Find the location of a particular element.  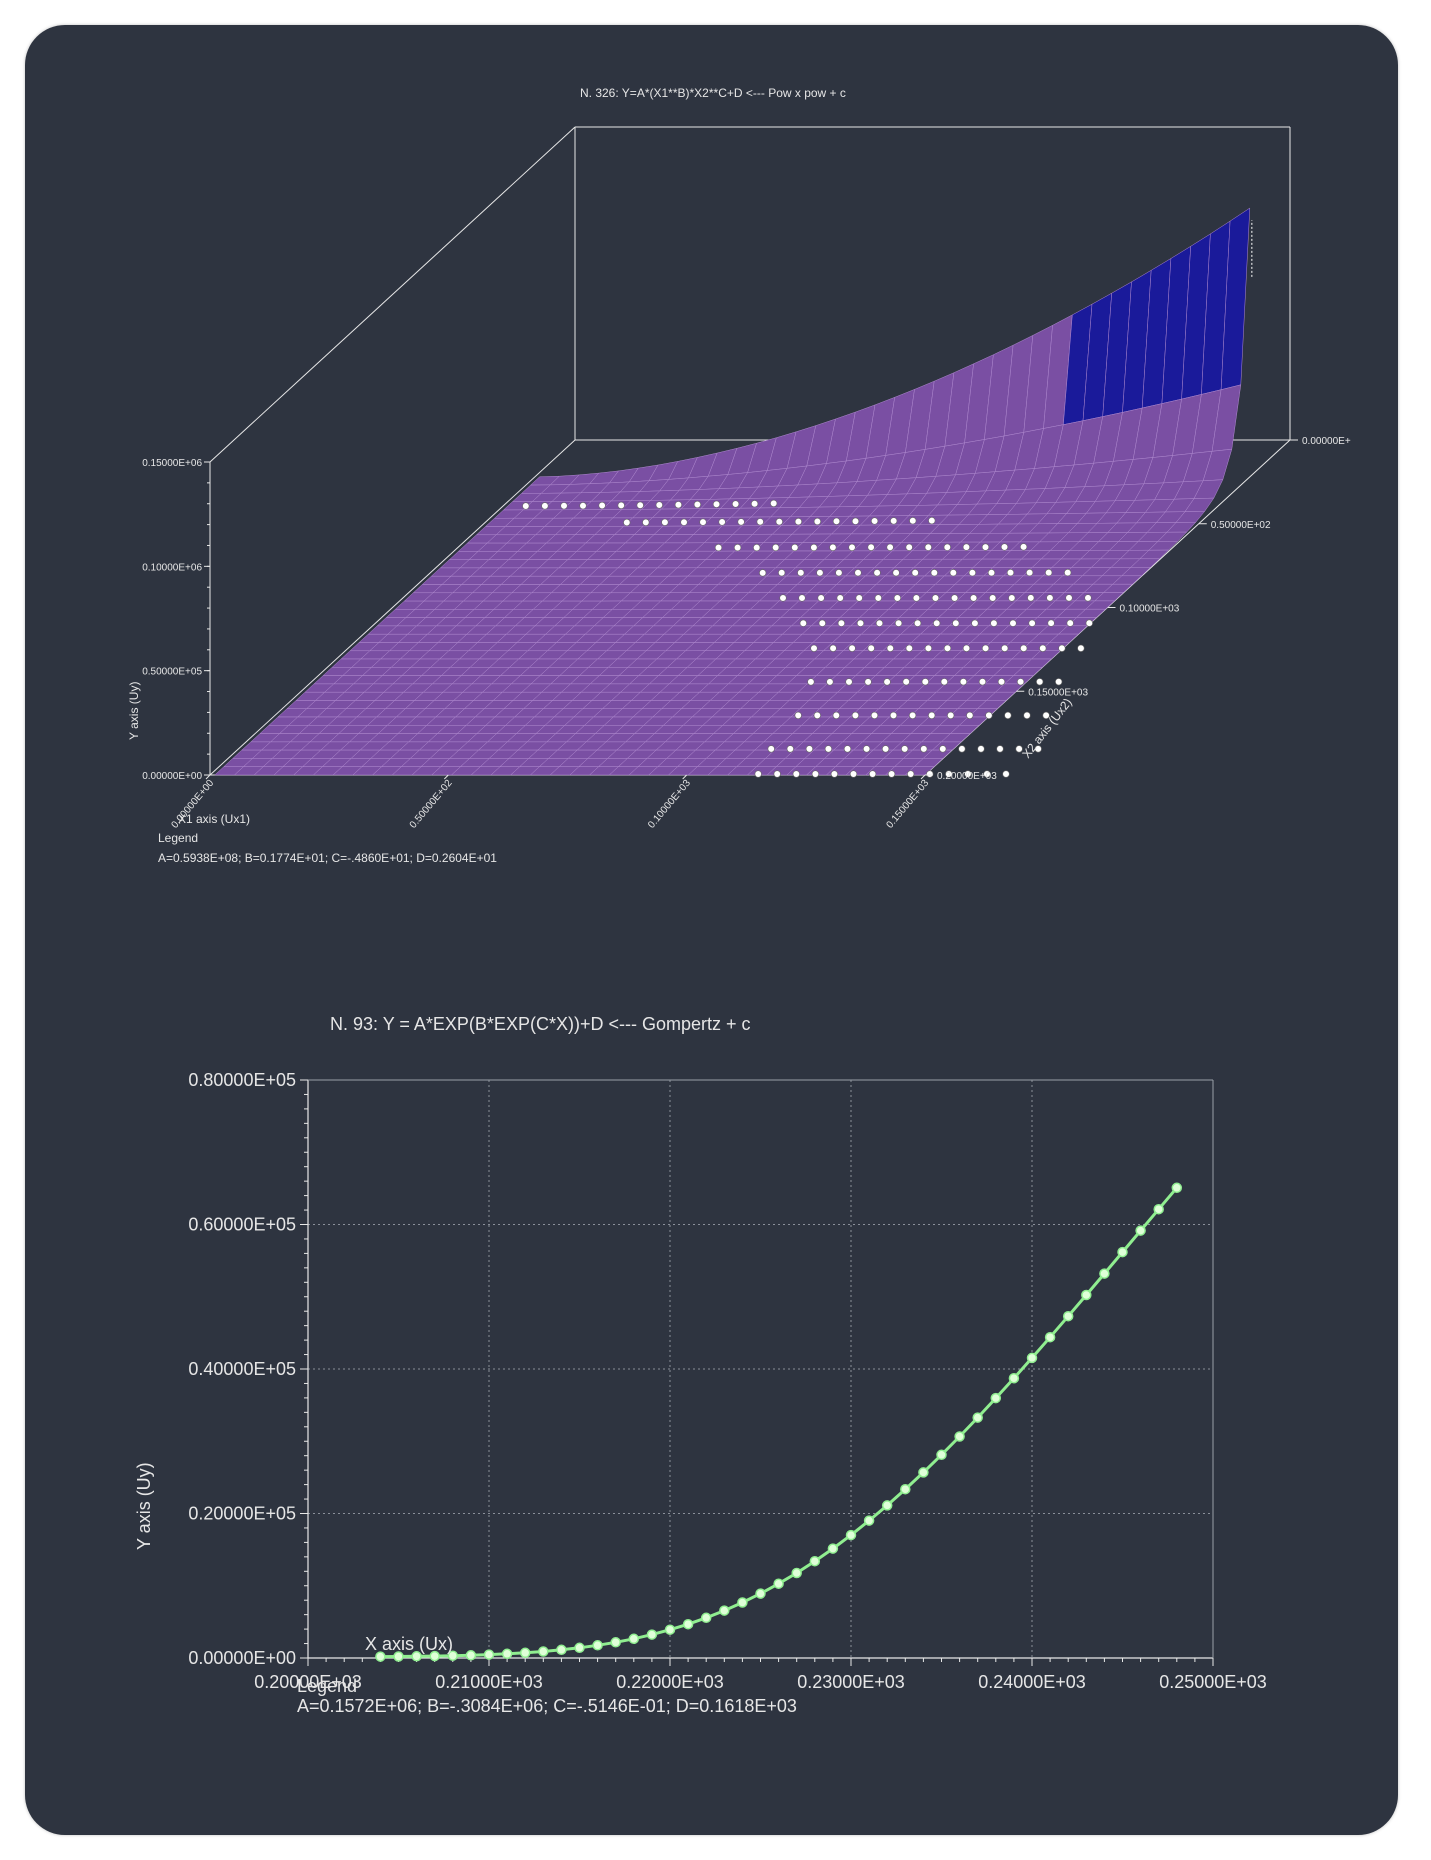

line-chart-y-axis-label: Y axis (Uy) is located at coordinates (144, 1506).